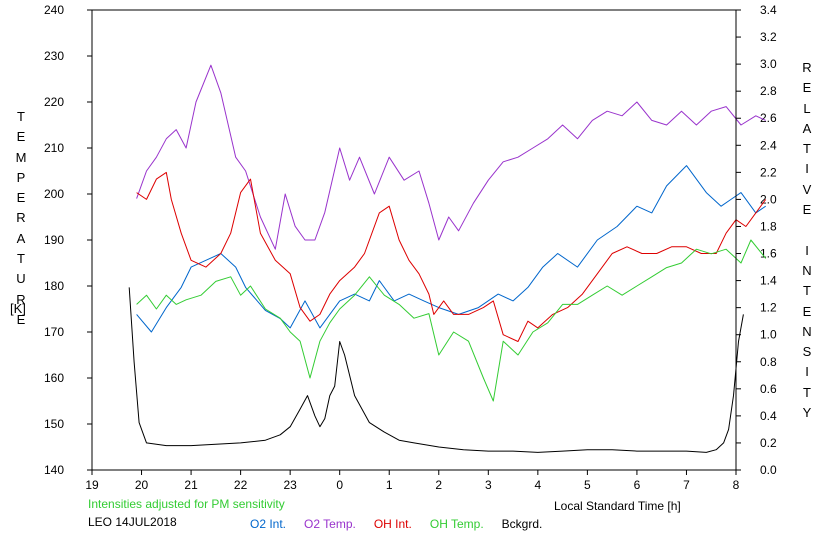 The width and height of the screenshot is (828, 535). I want to click on right-axis-title-letter: A, so click(807, 128).